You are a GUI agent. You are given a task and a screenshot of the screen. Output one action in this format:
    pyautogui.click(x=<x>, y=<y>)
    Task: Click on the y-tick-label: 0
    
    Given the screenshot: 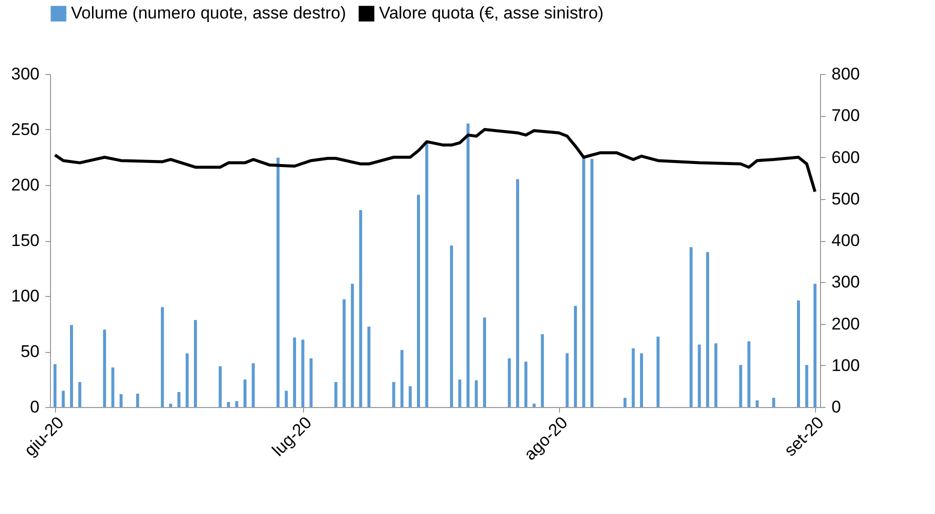 What is the action you would take?
    pyautogui.click(x=35, y=407)
    